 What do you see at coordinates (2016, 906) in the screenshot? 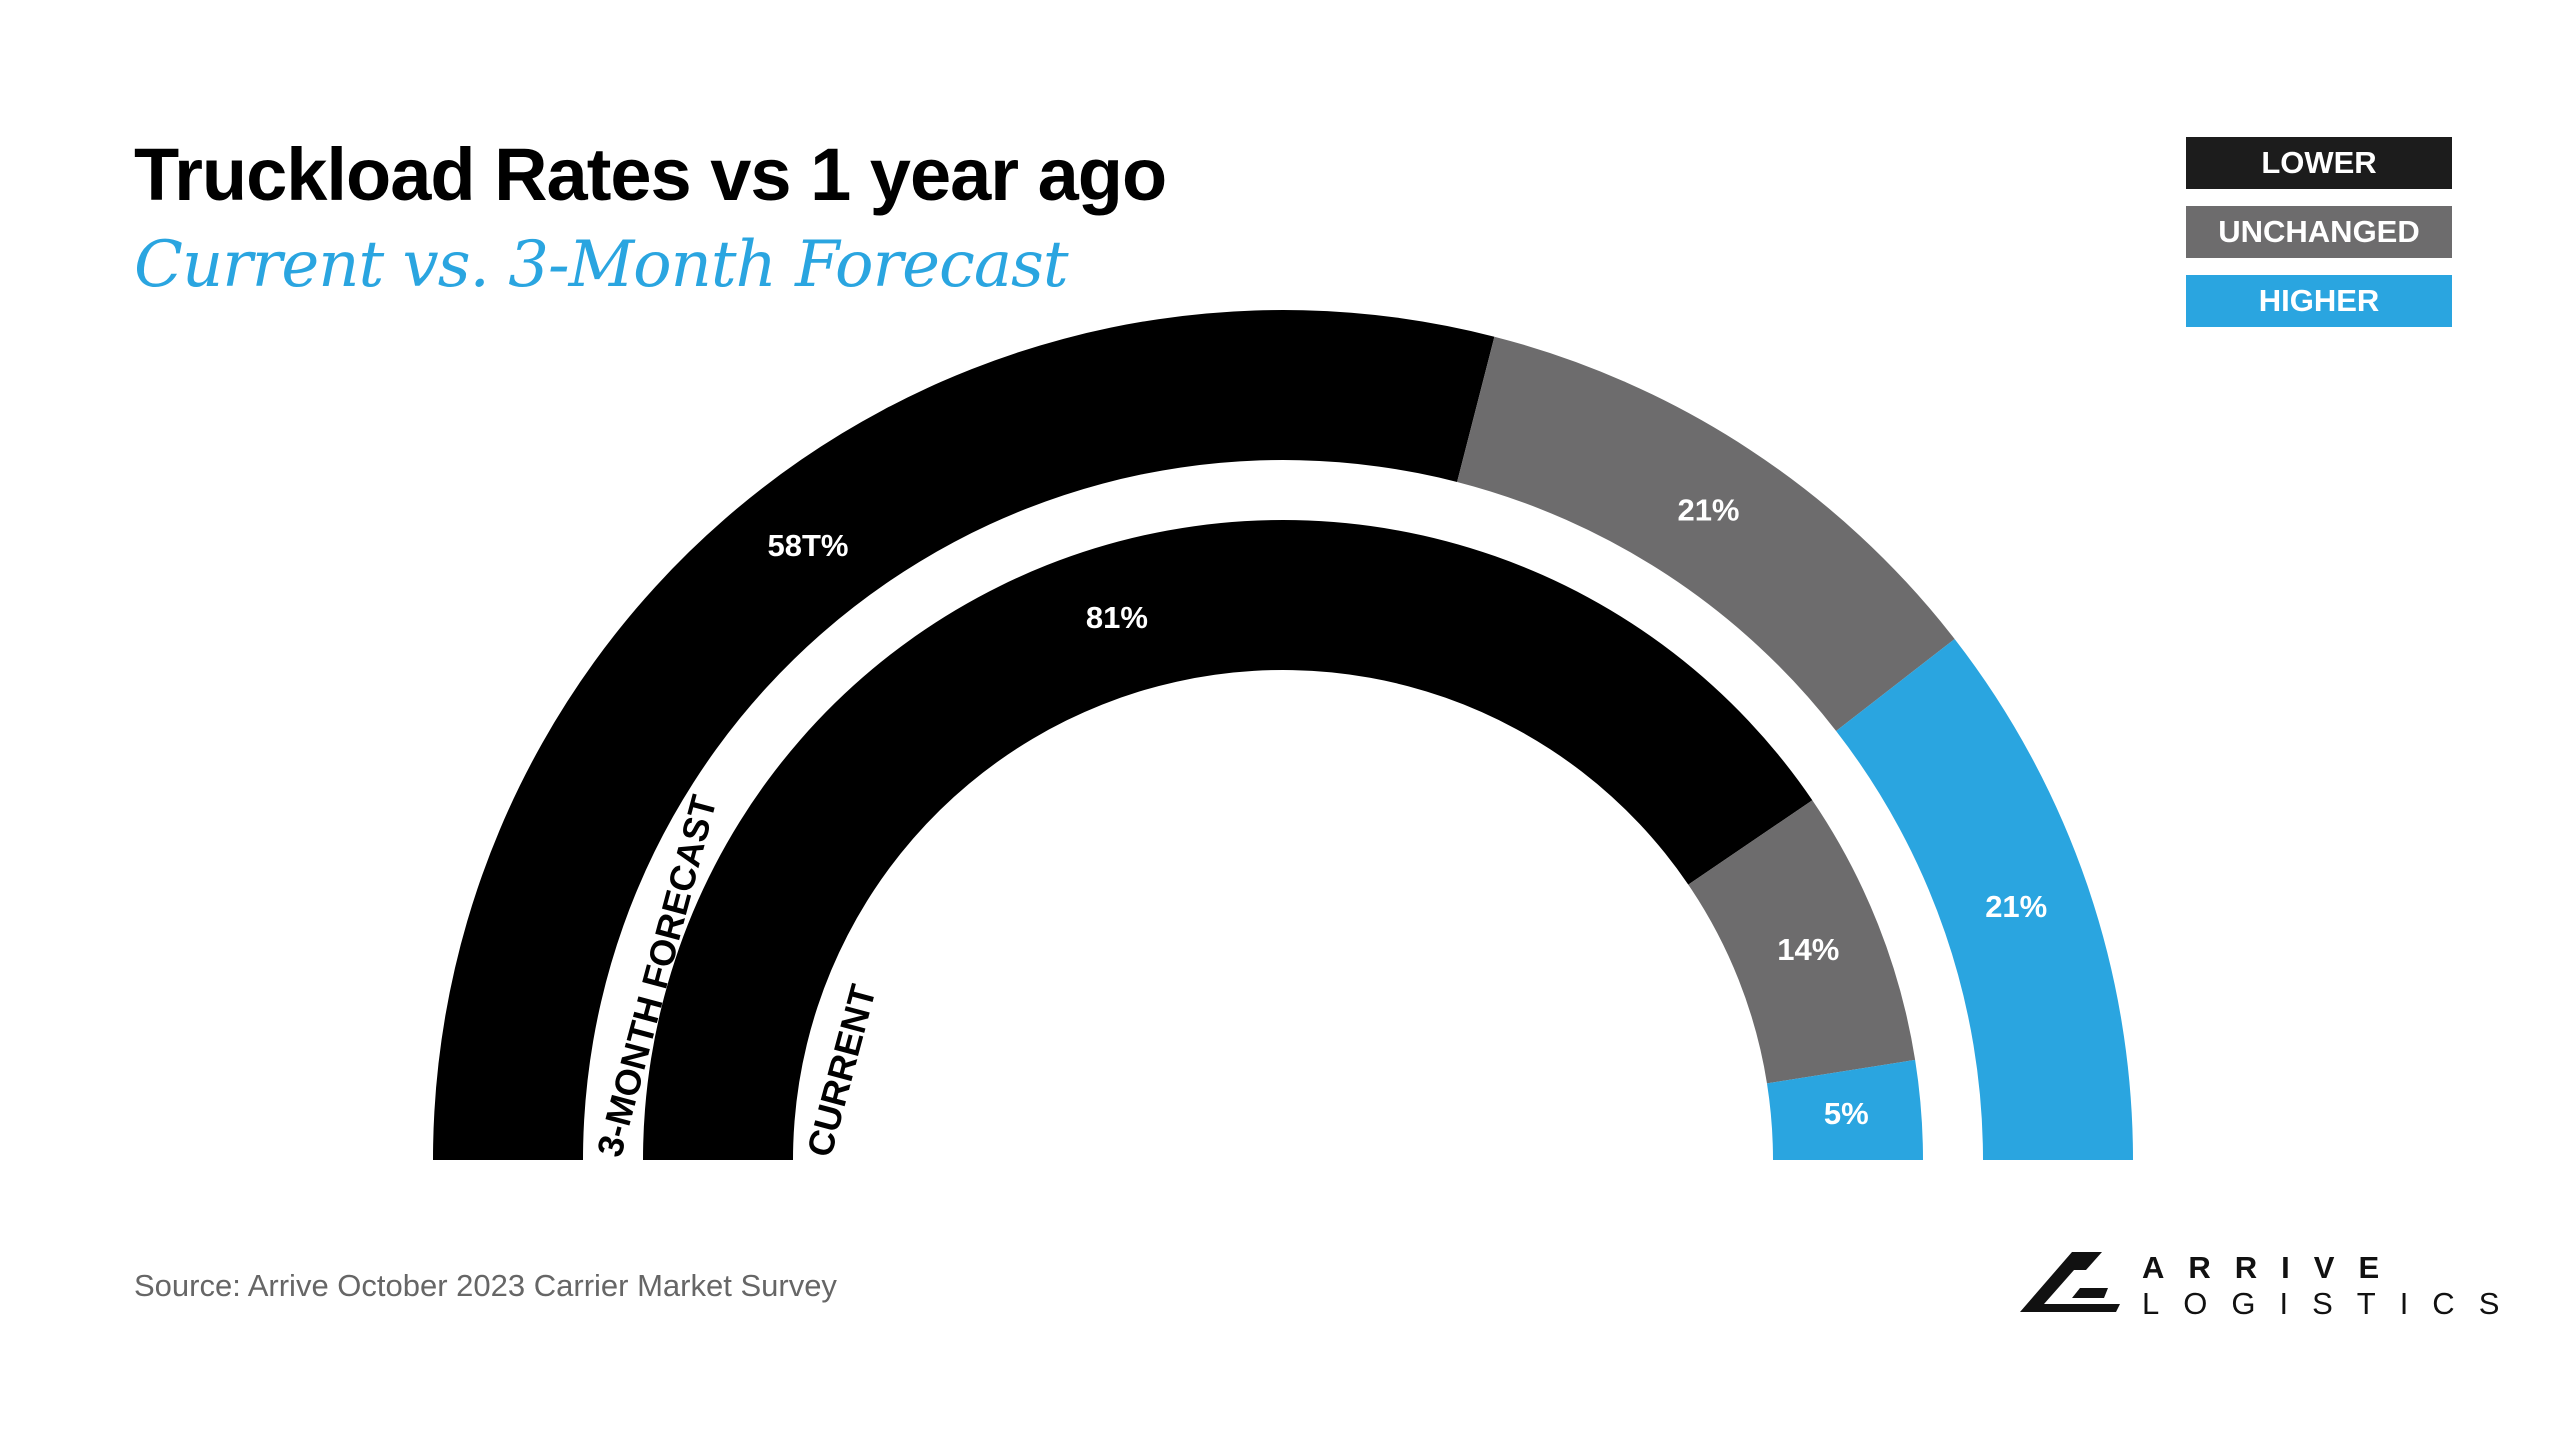
I see `forecast-label-higher: 21%` at bounding box center [2016, 906].